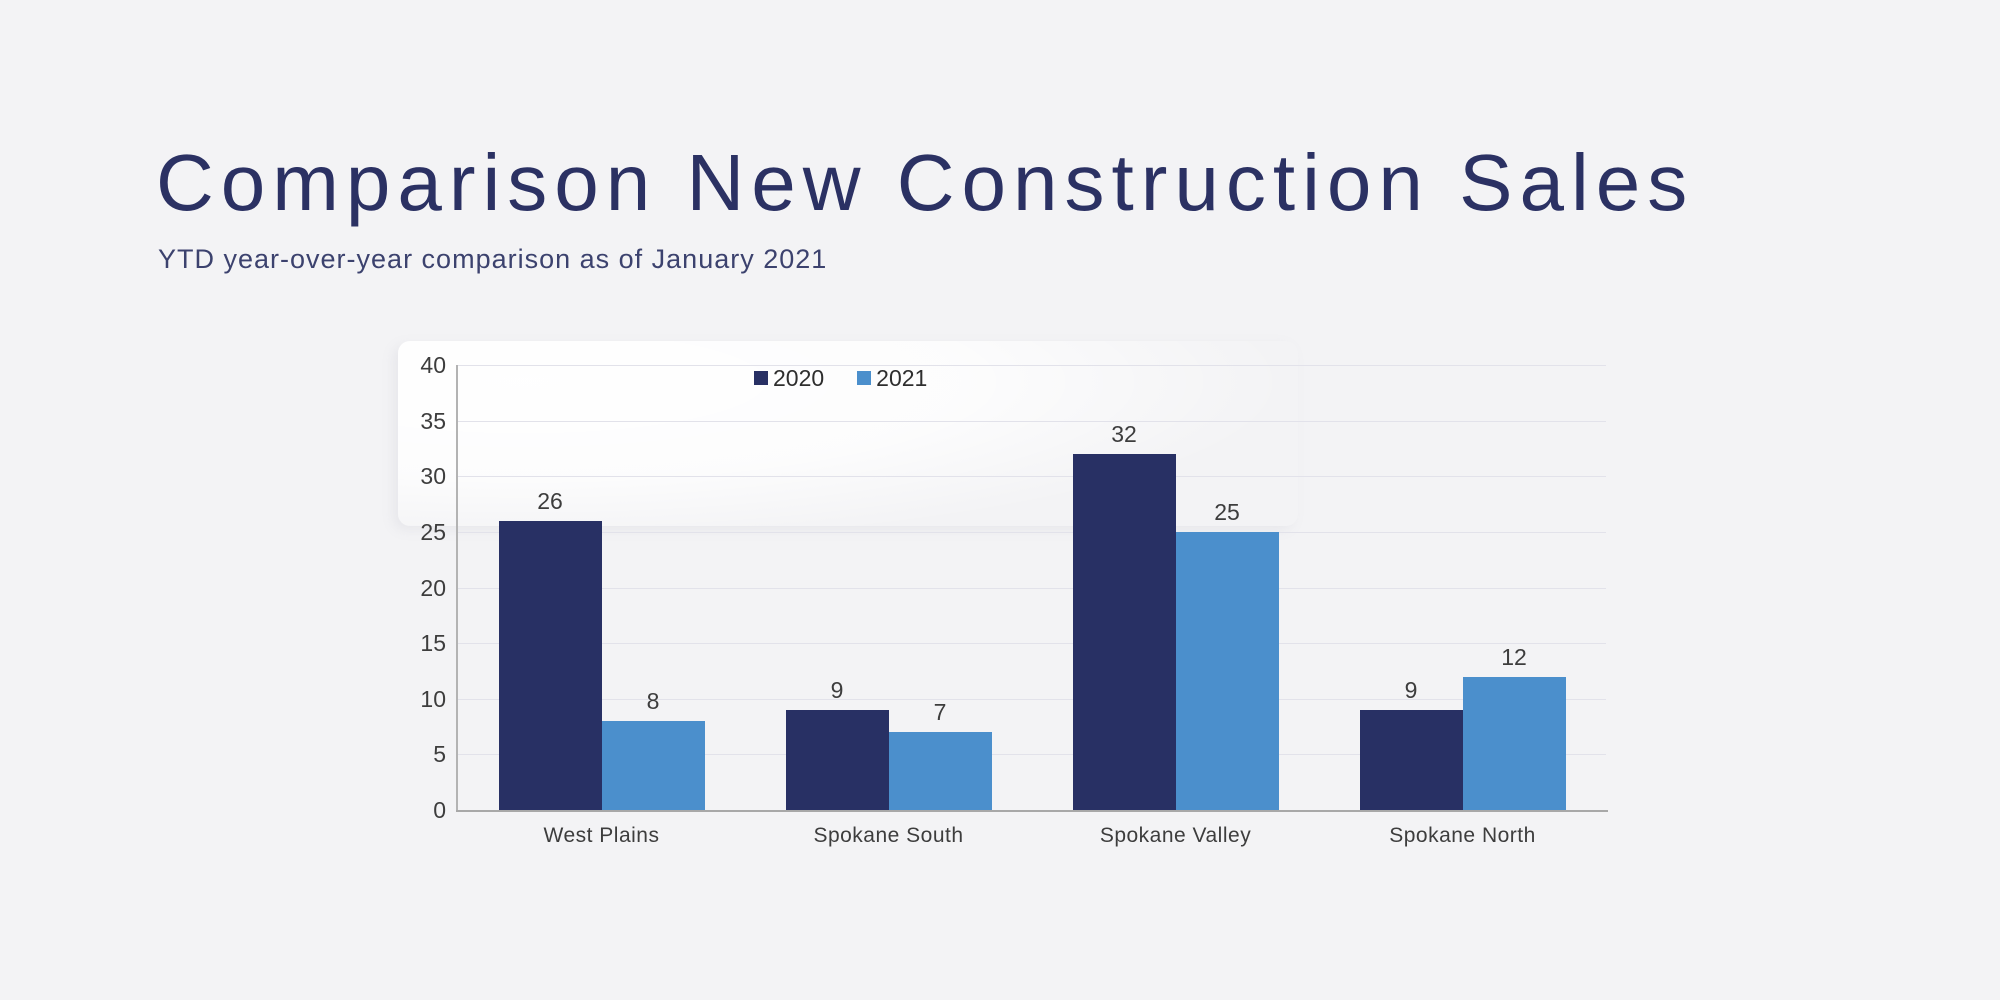 Image resolution: width=2000 pixels, height=1000 pixels. Describe the element at coordinates (433, 420) in the screenshot. I see `y-tick-label: 35` at that location.